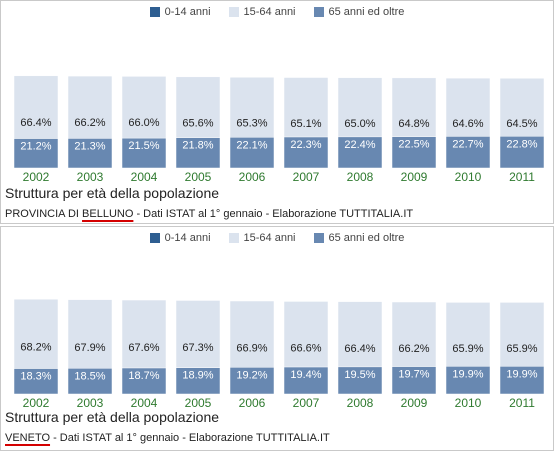 This screenshot has height=451, width=556. I want to click on data-label-old-2006: 19.2%, so click(251, 375).